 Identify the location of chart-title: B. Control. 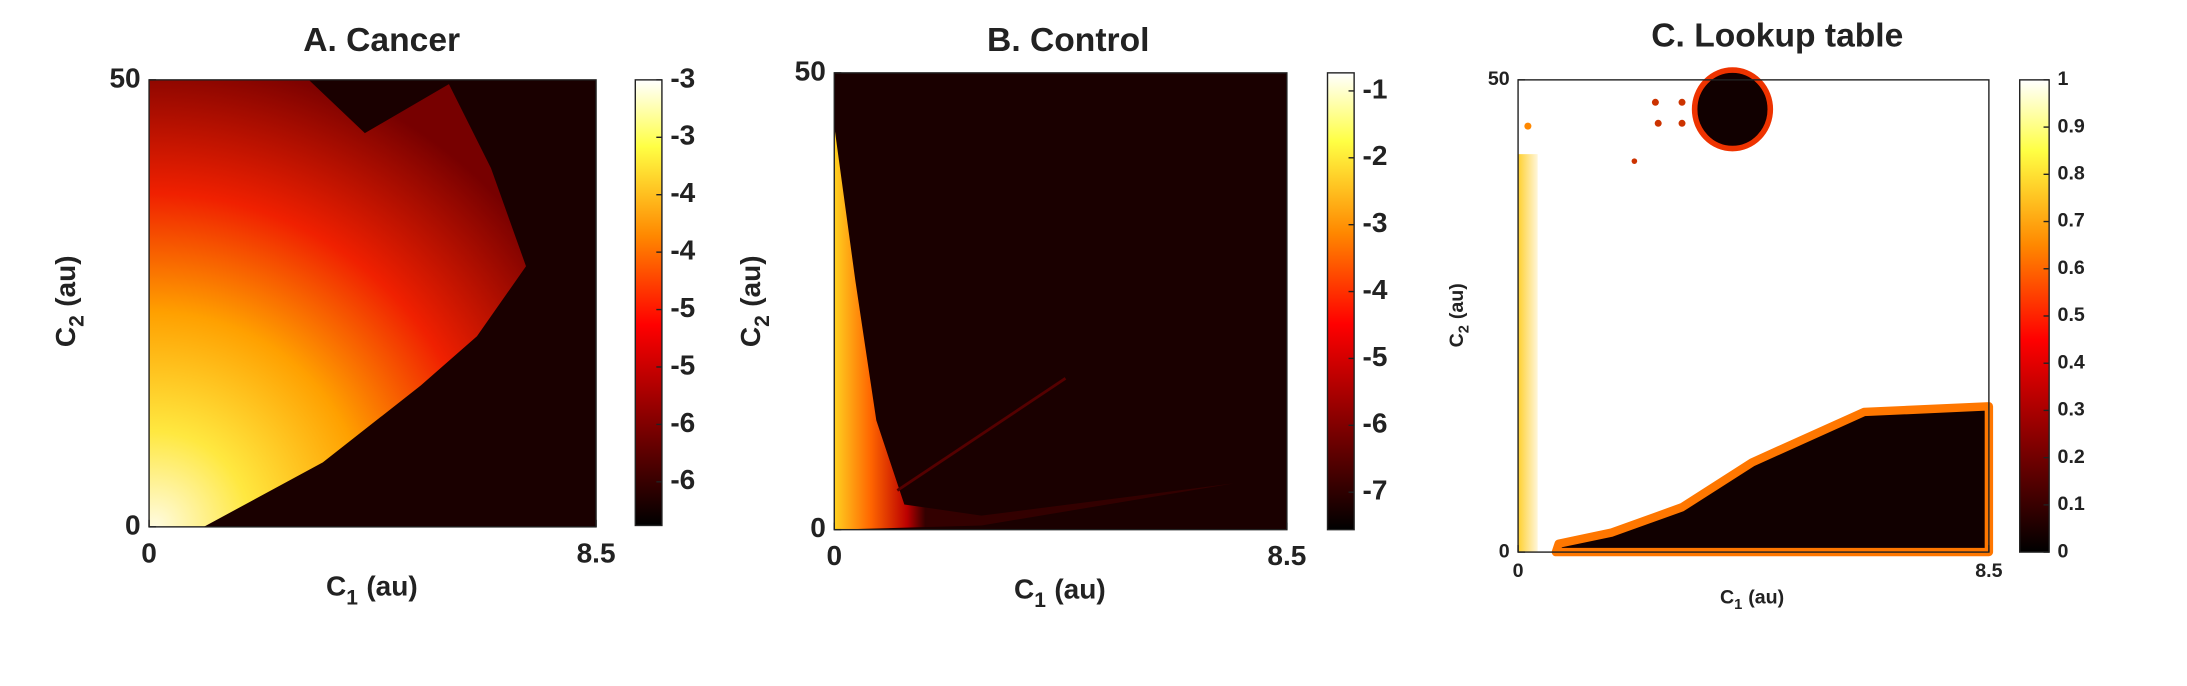
(1068, 40).